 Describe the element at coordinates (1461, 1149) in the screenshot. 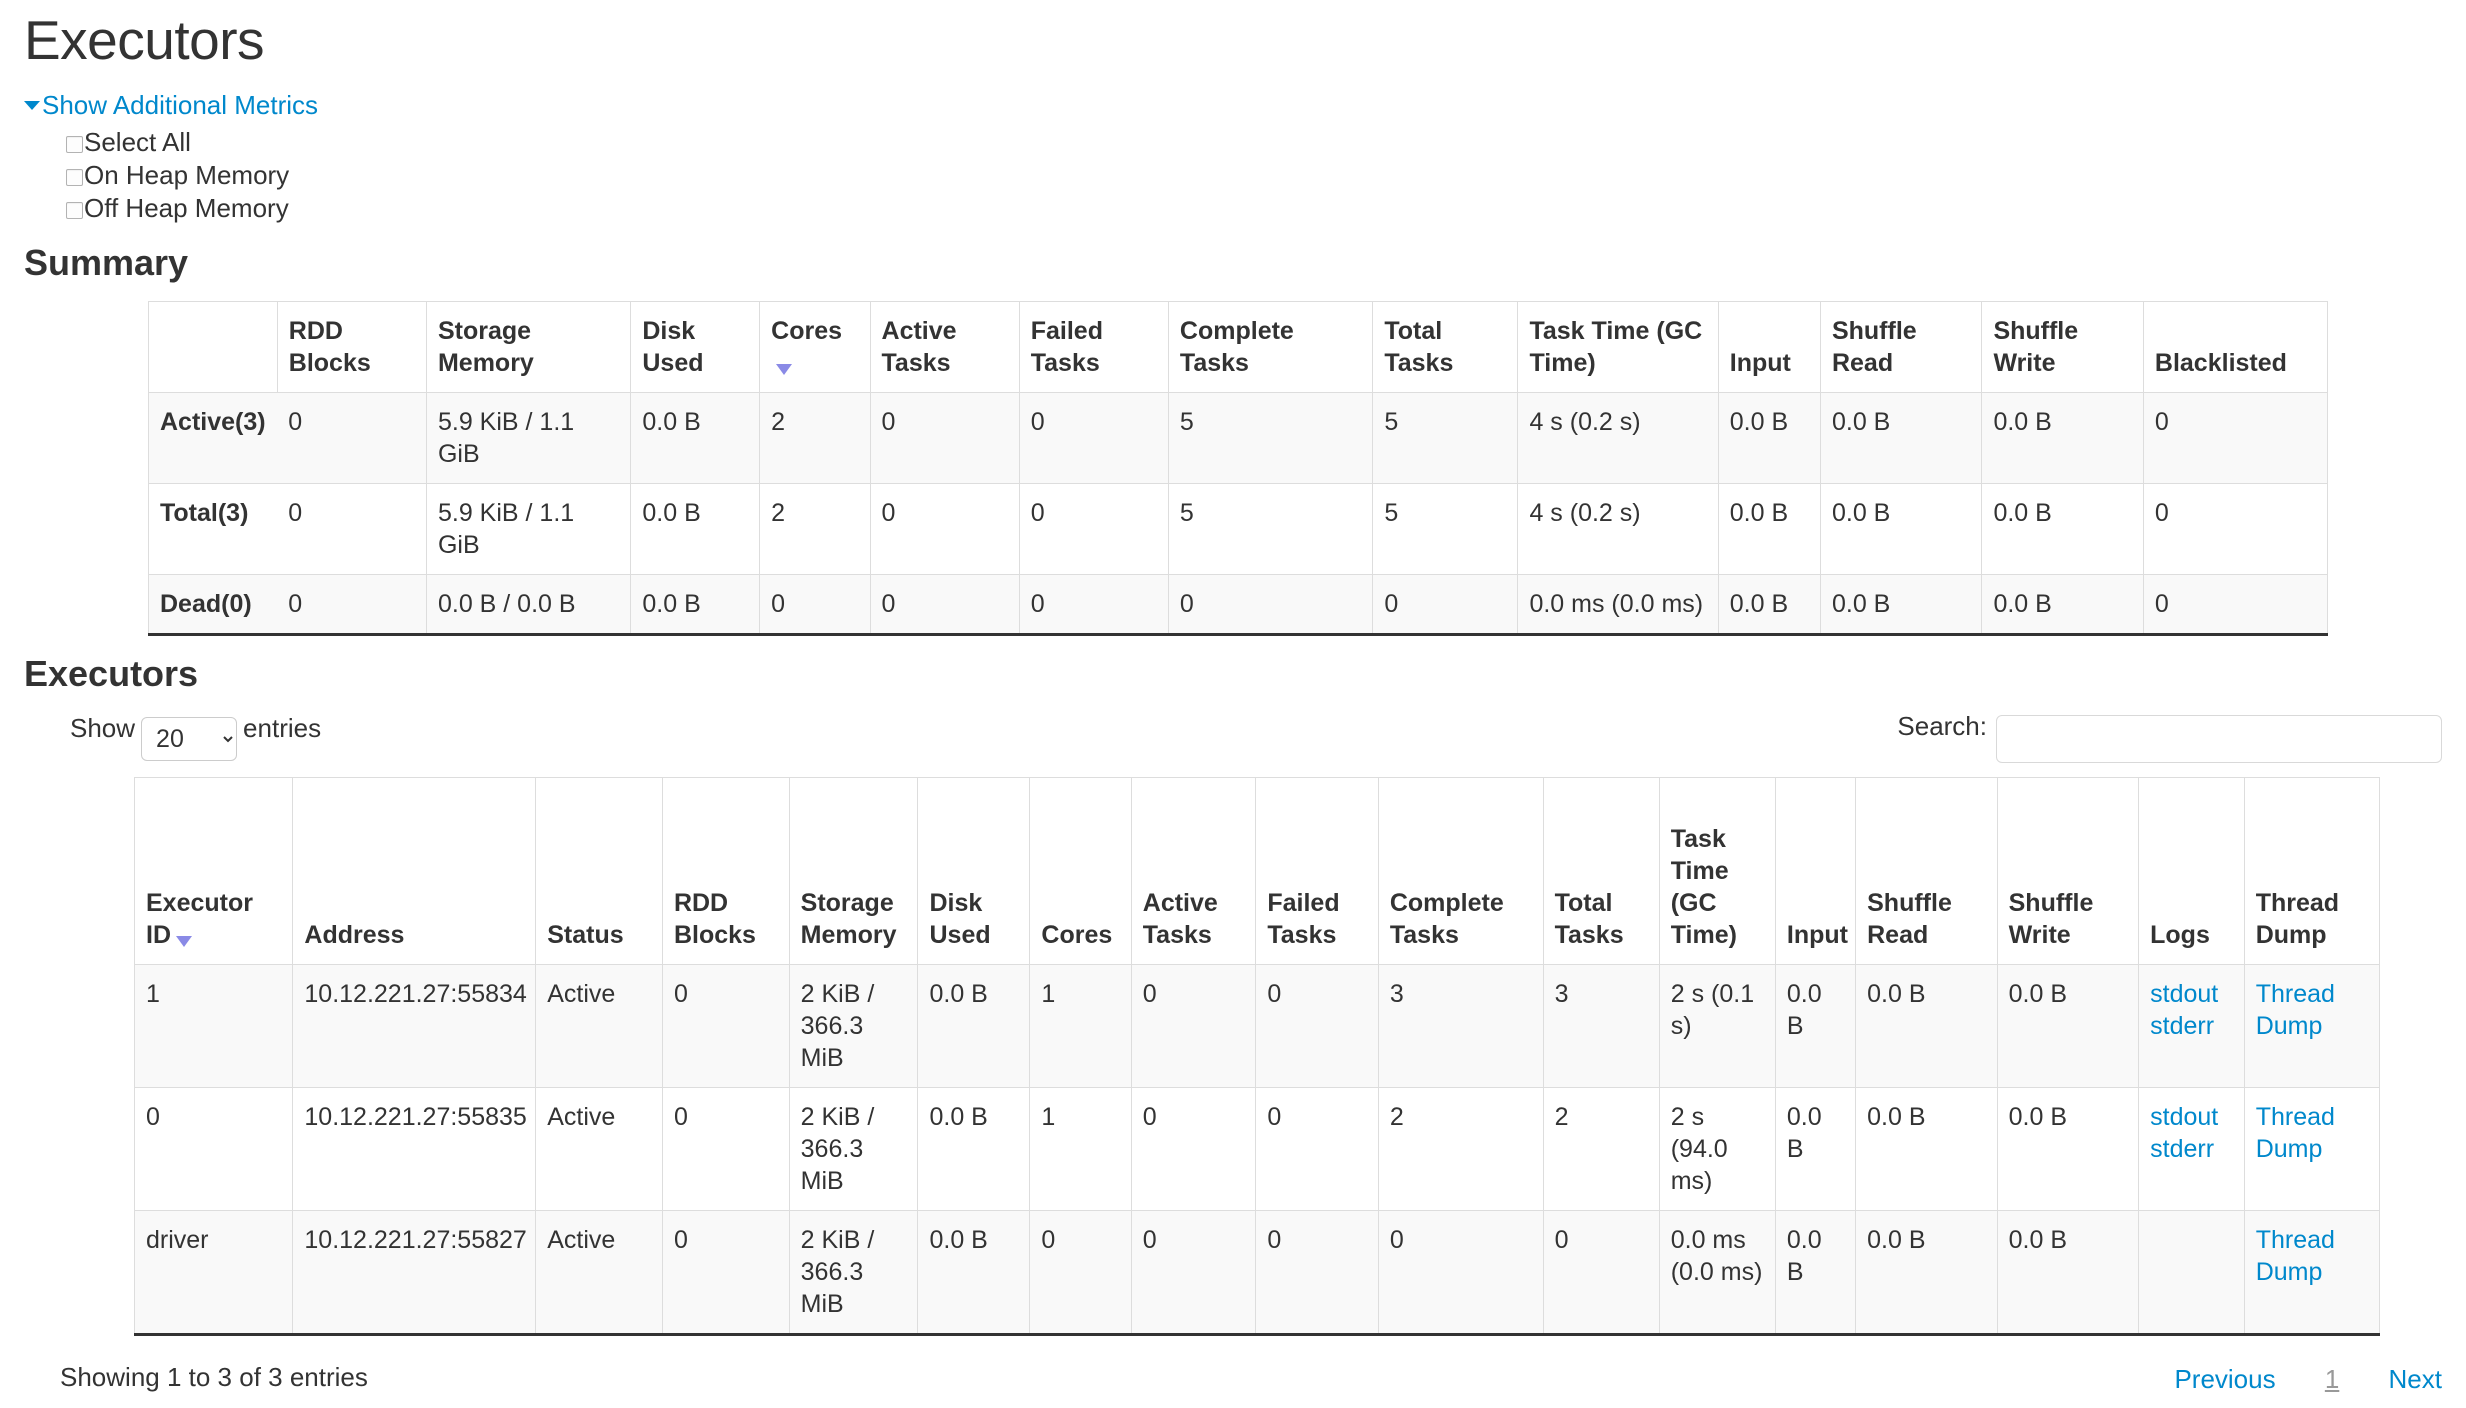

I see `cell-complete-tasks: 2` at that location.